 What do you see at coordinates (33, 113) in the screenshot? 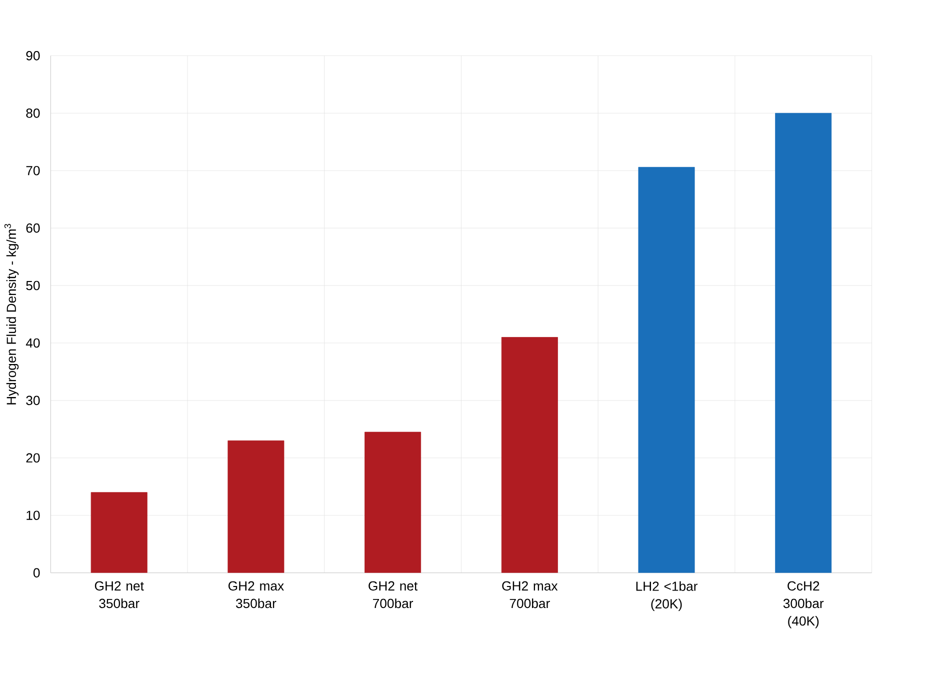
I see `y-tick-label: 80` at bounding box center [33, 113].